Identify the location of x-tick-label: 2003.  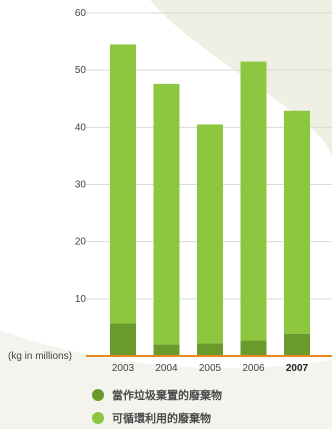
(123, 368).